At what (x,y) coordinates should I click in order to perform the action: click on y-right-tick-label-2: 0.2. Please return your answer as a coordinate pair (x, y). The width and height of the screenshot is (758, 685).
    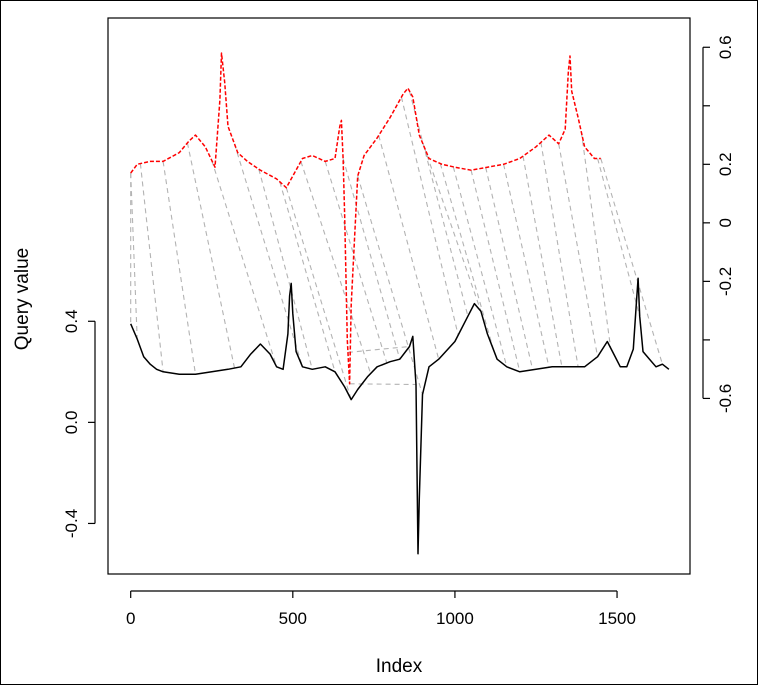
    Looking at the image, I should click on (725, 164).